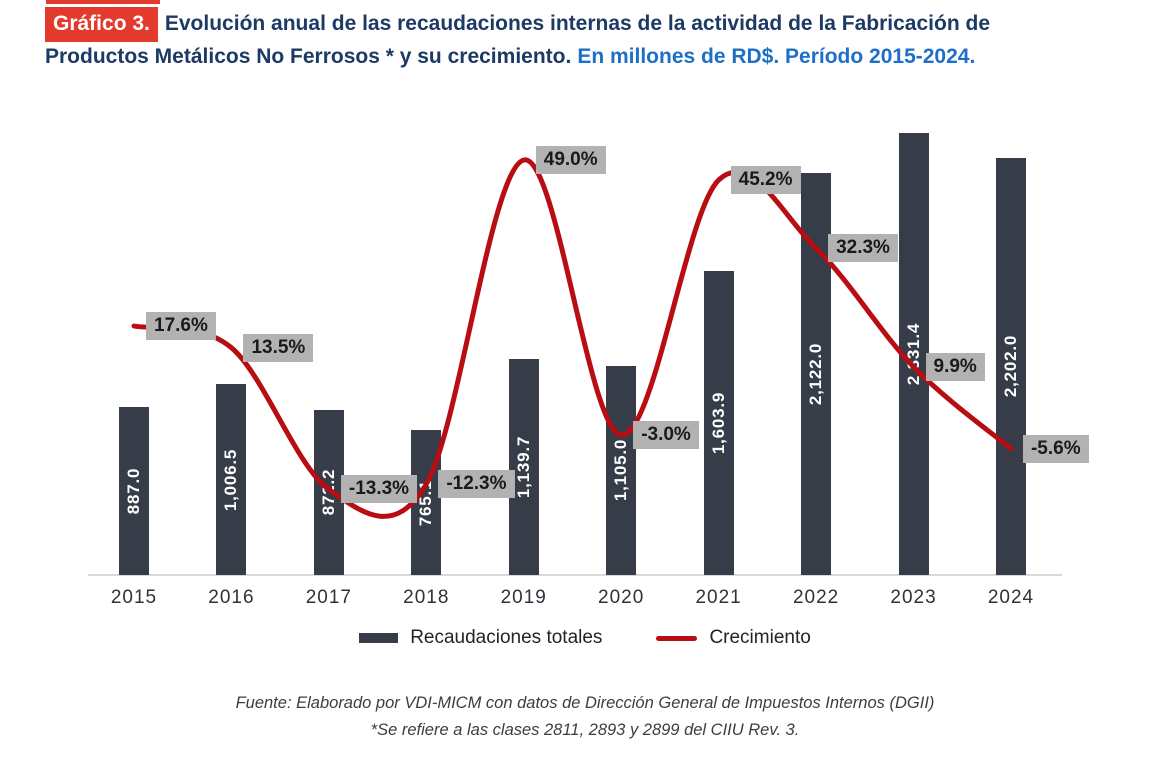 The height and width of the screenshot is (777, 1170). I want to click on bar-value-label: 1,105.0, so click(621, 470).